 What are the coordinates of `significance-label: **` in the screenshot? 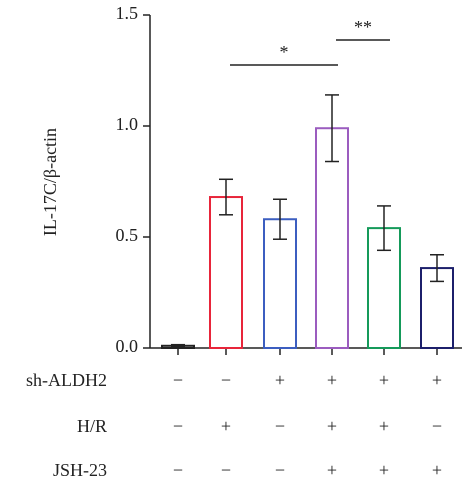 It's located at (363, 27).